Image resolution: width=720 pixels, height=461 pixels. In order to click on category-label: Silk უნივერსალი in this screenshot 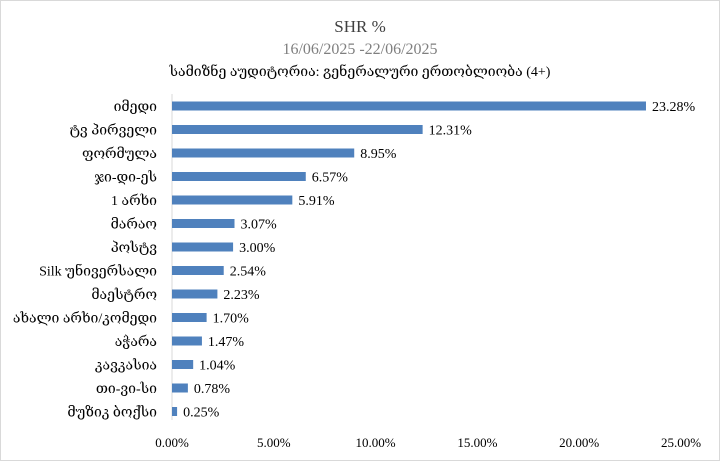, I will do `click(98, 271)`.